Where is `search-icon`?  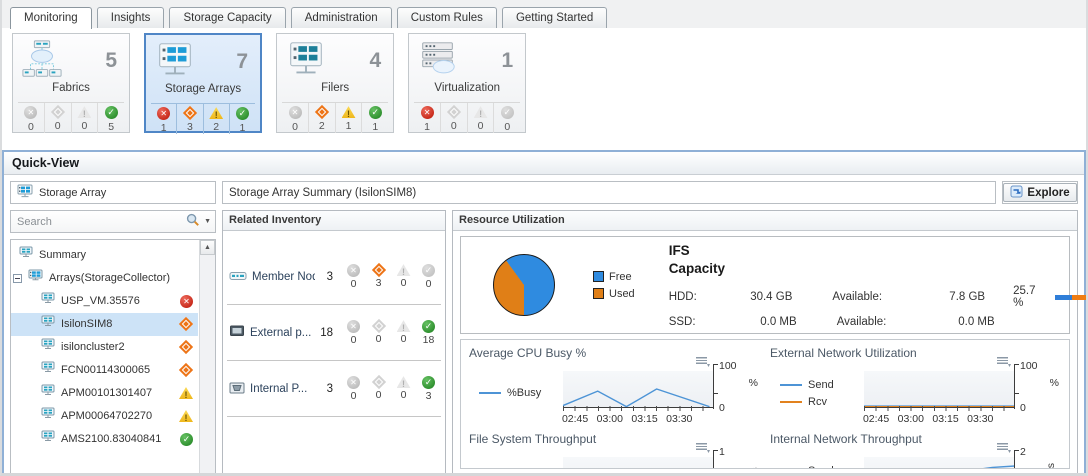 search-icon is located at coordinates (193, 221).